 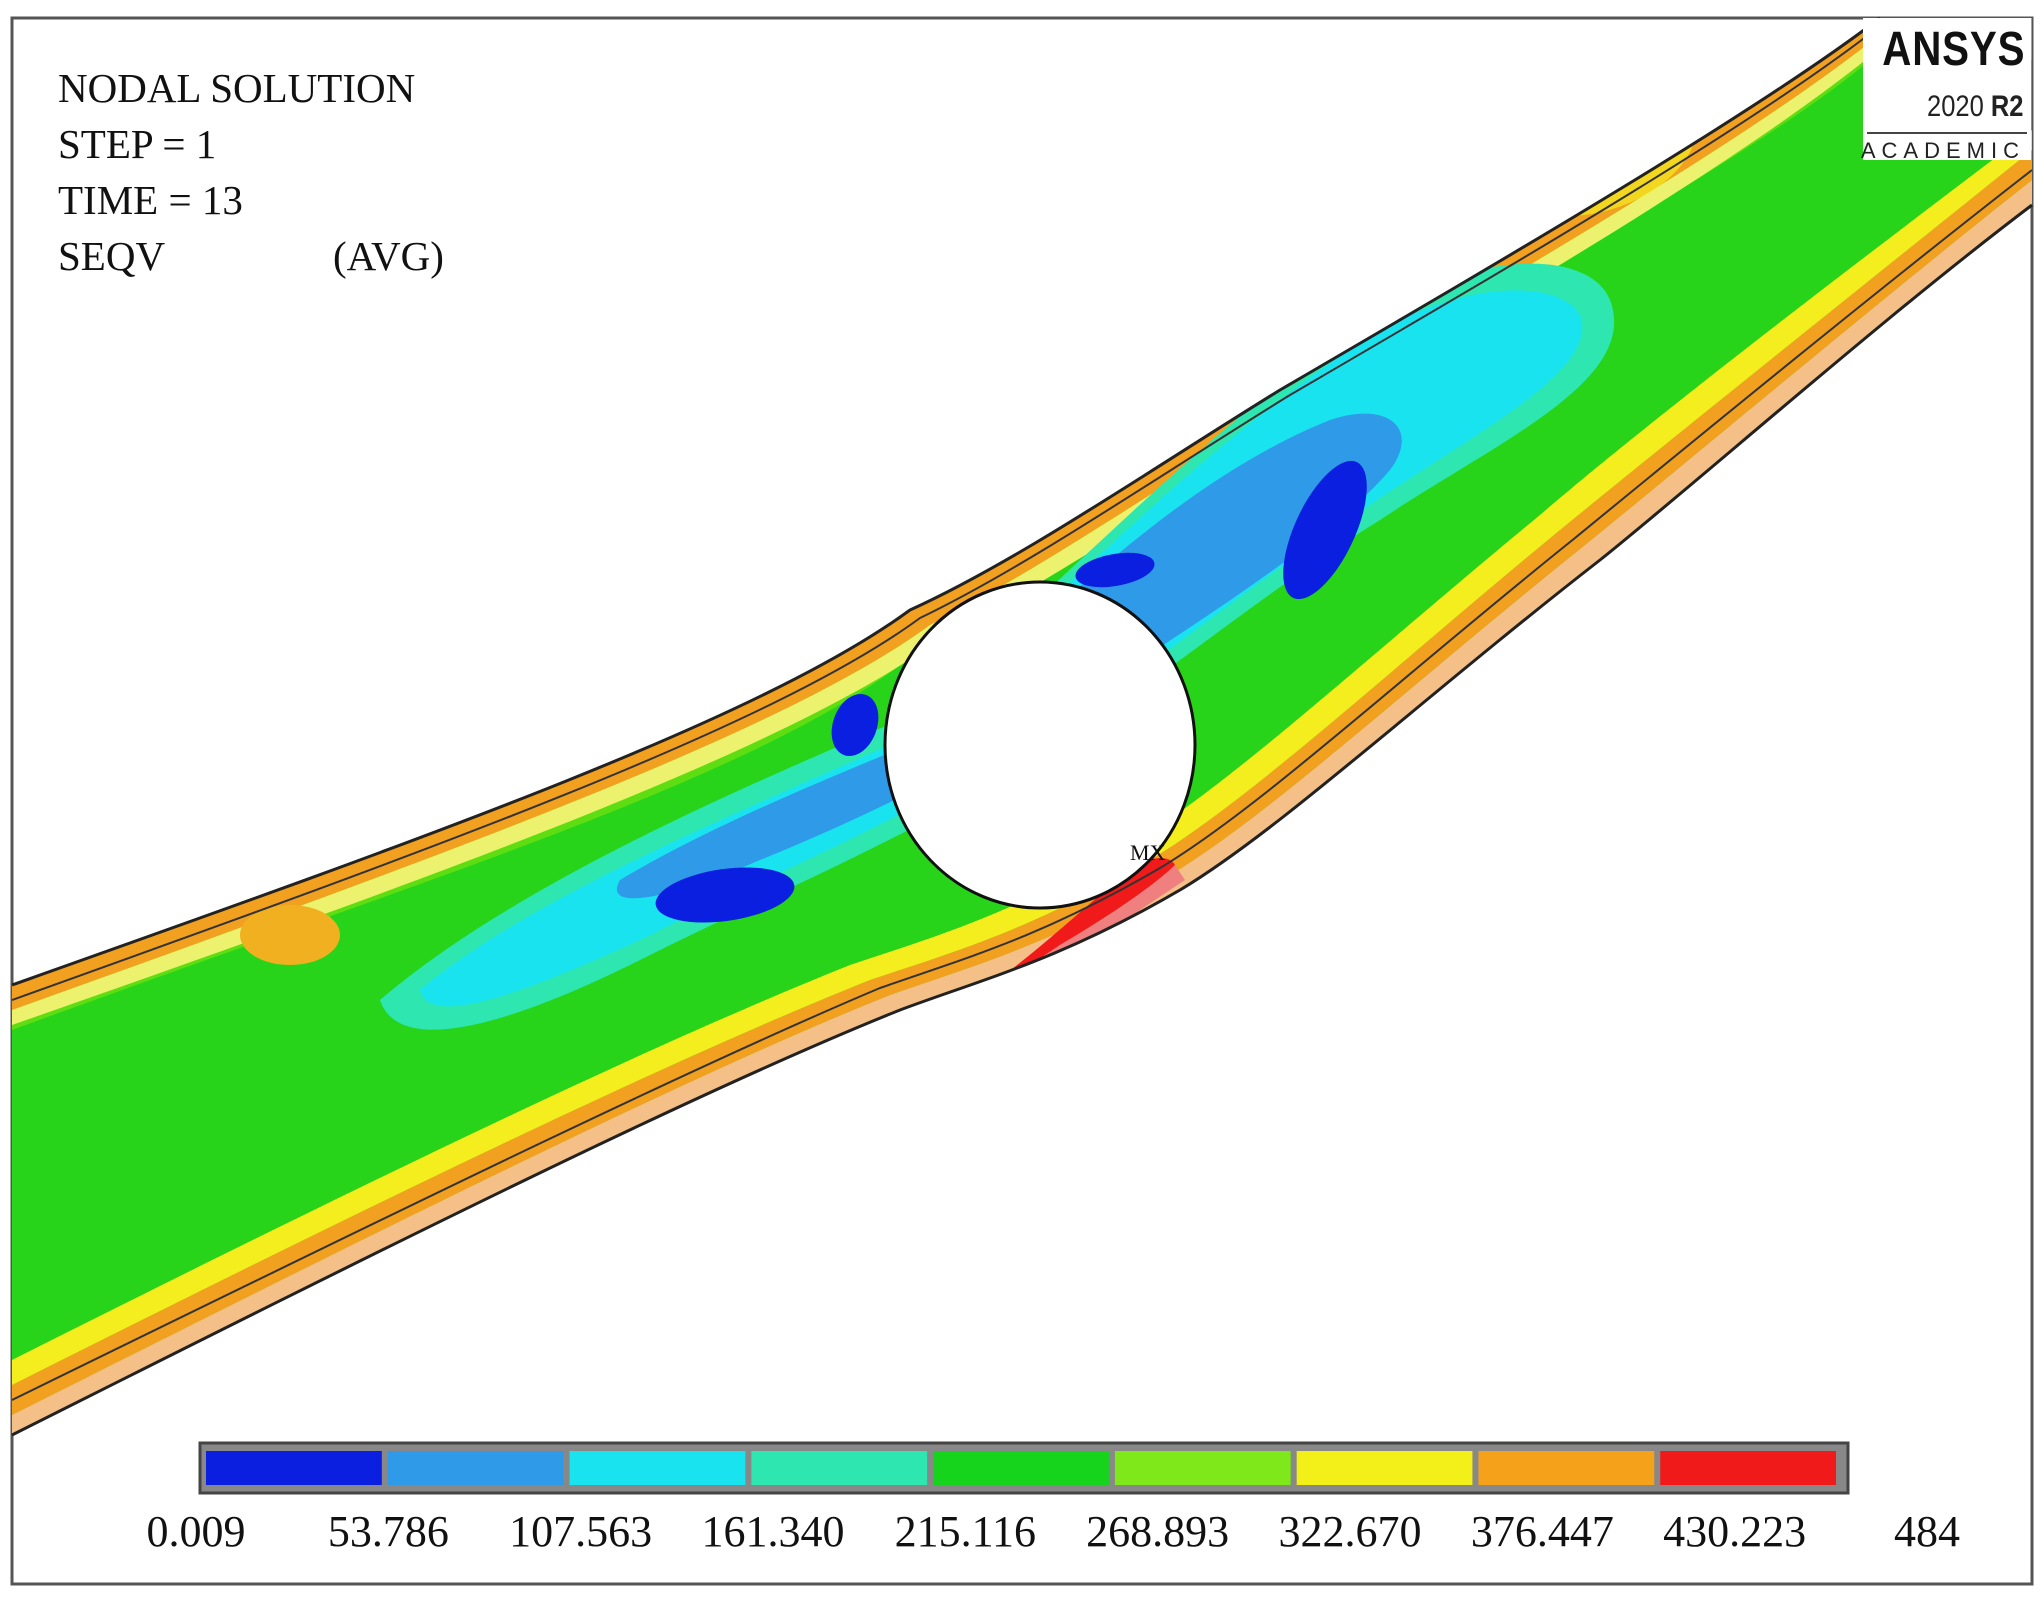 I want to click on legend-tick-label: 215.116, so click(x=965, y=1531).